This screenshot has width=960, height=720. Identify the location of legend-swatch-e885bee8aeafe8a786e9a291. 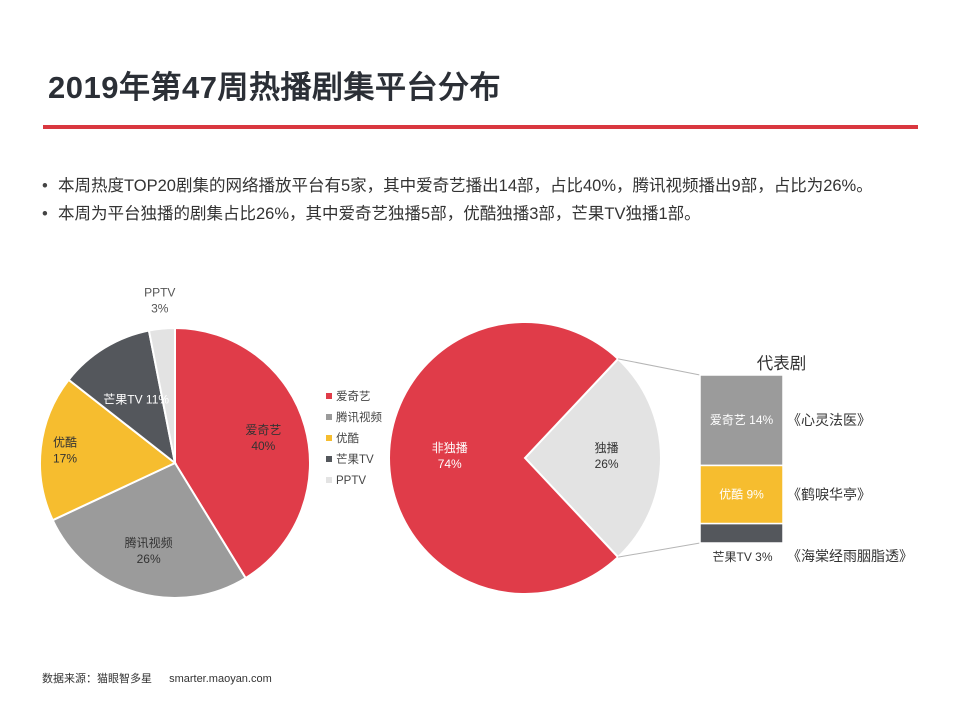
(329, 417).